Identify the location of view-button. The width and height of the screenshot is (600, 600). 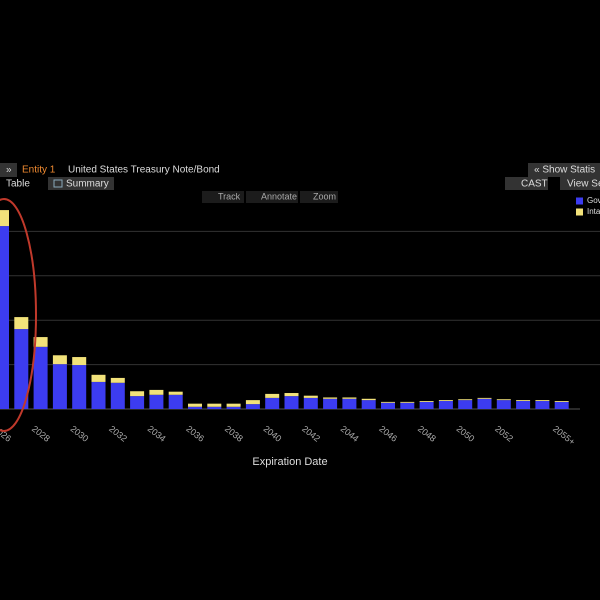
(580, 183).